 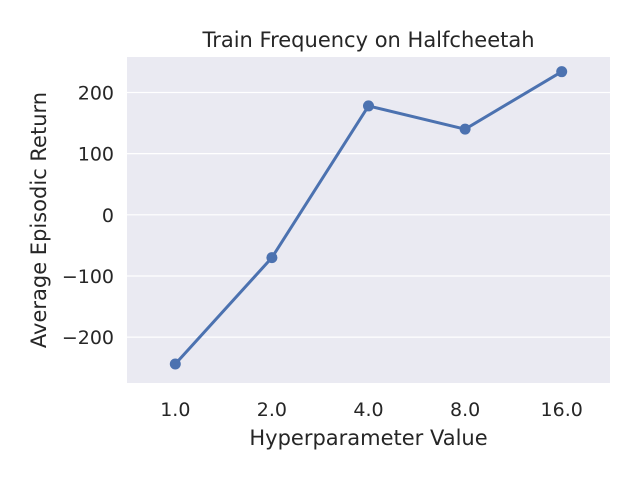 I want to click on x-tick-label: 8.0, so click(x=465, y=410).